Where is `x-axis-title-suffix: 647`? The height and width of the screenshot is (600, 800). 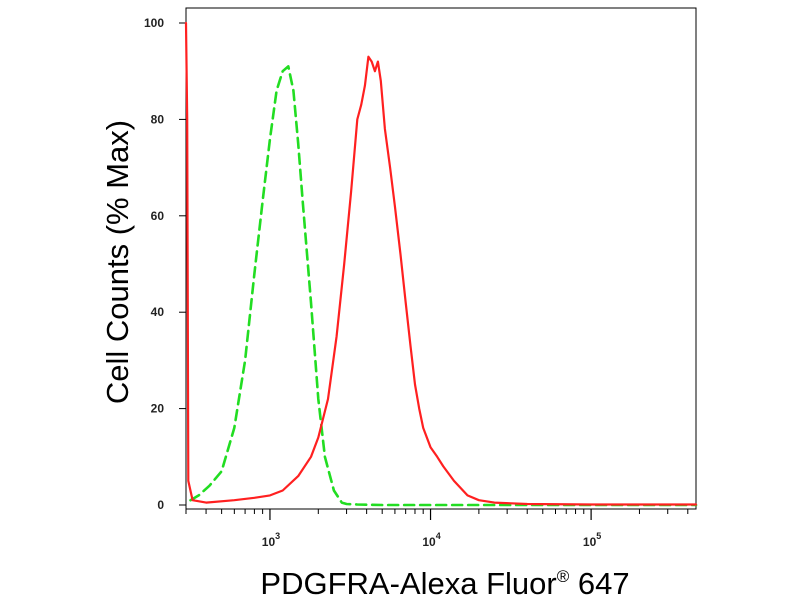
x-axis-title-suffix: 647 is located at coordinates (599, 583).